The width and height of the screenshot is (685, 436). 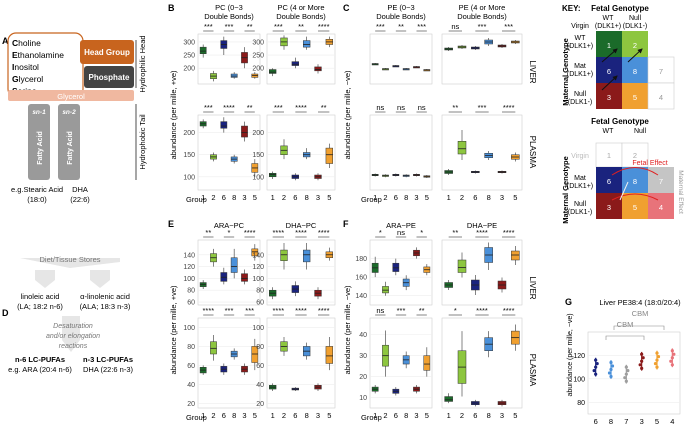 I want to click on desat-label-2: and/or elongation, so click(x=73, y=336).